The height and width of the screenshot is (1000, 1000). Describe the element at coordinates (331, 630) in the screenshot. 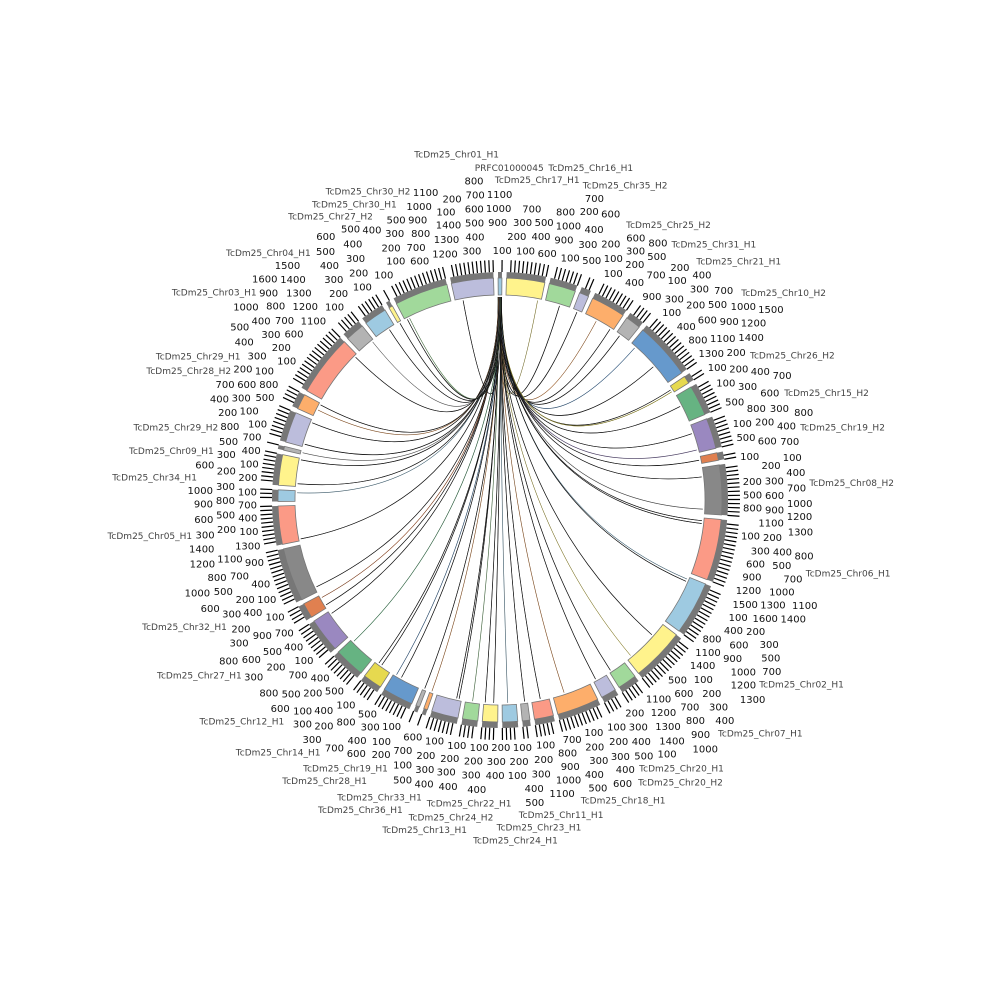

I see `segment-TcDm25_Chr12_H1` at that location.